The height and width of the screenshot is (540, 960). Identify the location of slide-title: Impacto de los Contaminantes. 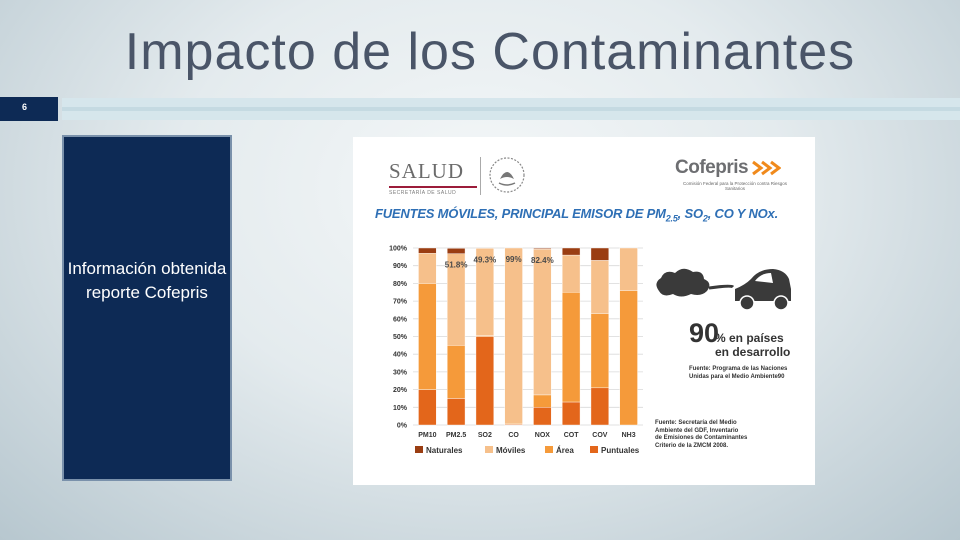
(490, 52).